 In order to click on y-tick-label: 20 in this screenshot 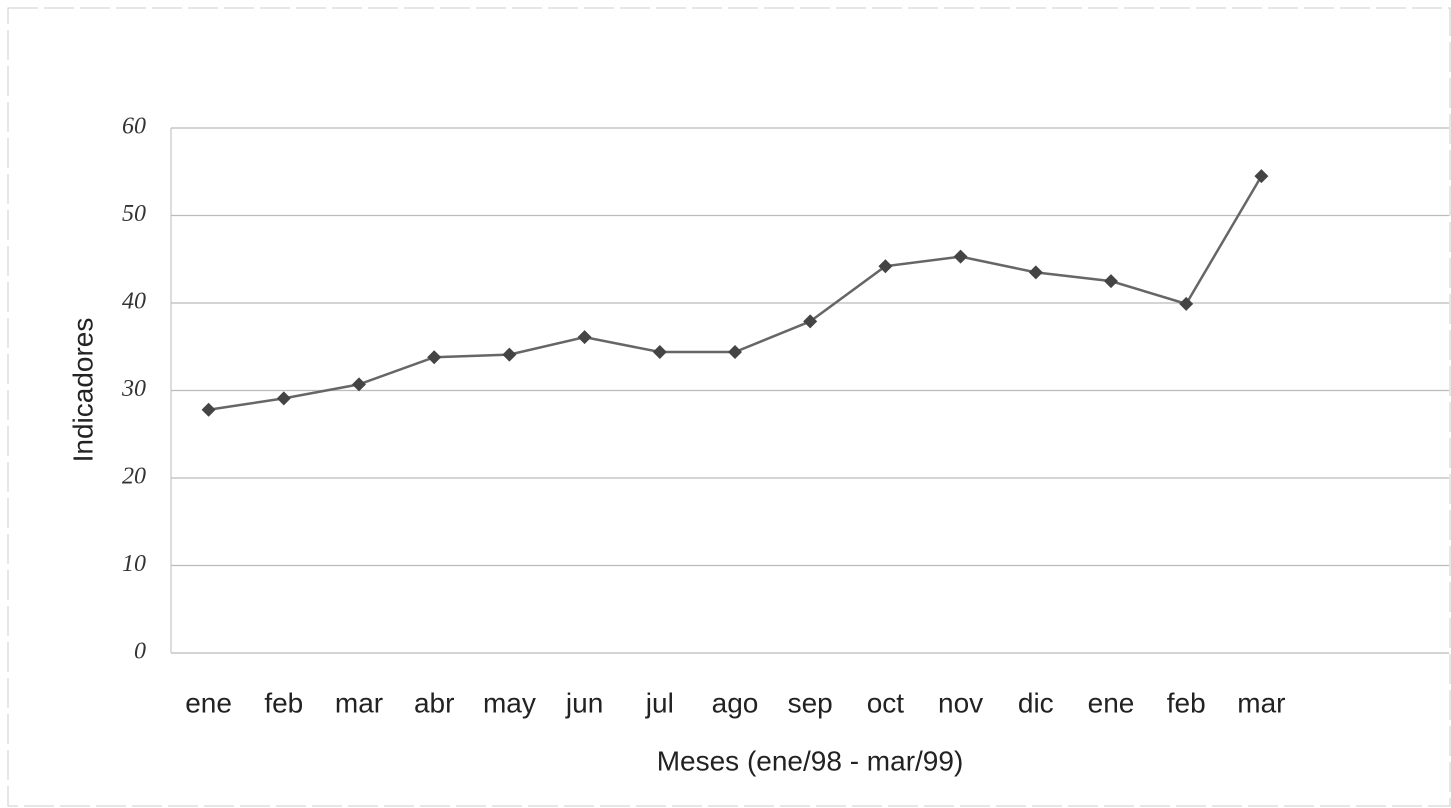, I will do `click(134, 477)`.